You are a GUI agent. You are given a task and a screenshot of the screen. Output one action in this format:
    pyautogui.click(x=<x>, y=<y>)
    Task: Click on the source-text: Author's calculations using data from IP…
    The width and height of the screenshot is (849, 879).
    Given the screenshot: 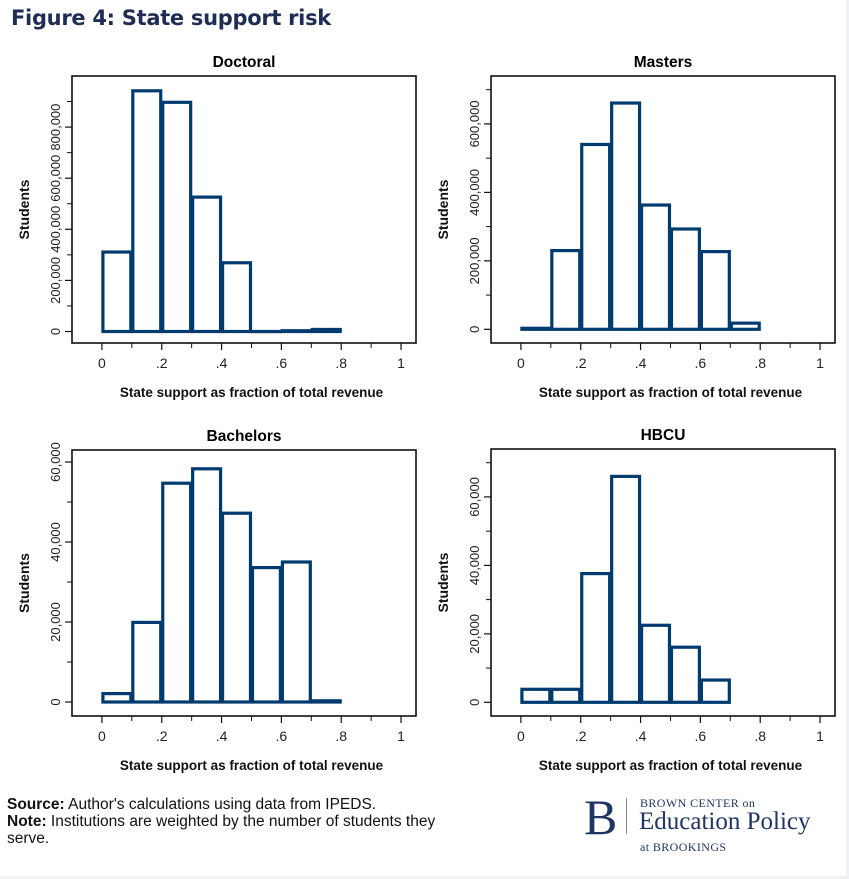 What is the action you would take?
    pyautogui.click(x=220, y=804)
    